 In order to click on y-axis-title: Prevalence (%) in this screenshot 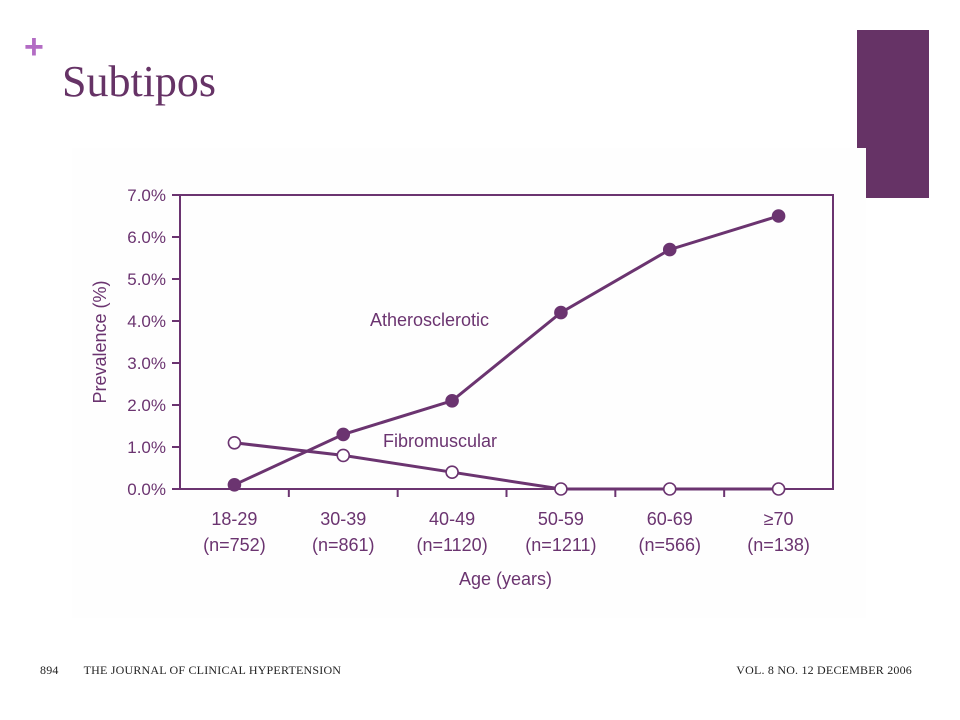, I will do `click(100, 341)`.